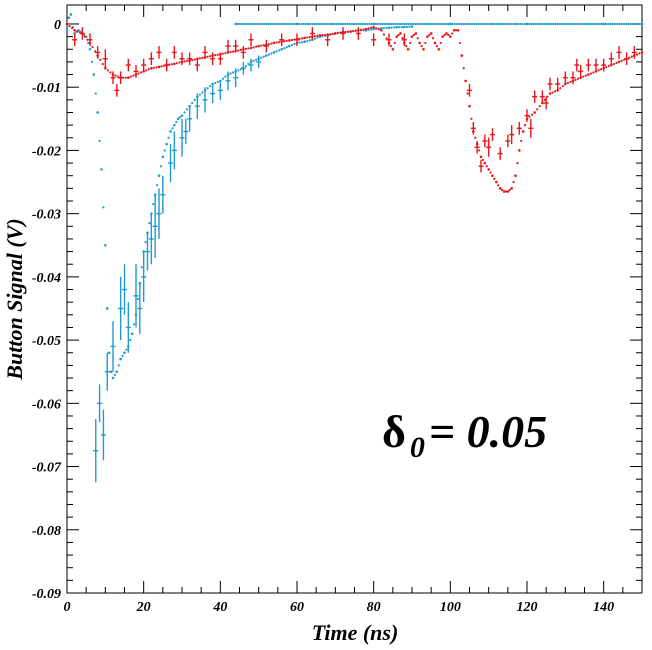 The width and height of the screenshot is (652, 650). I want to click on y-tick-label: -0.09, so click(46, 594).